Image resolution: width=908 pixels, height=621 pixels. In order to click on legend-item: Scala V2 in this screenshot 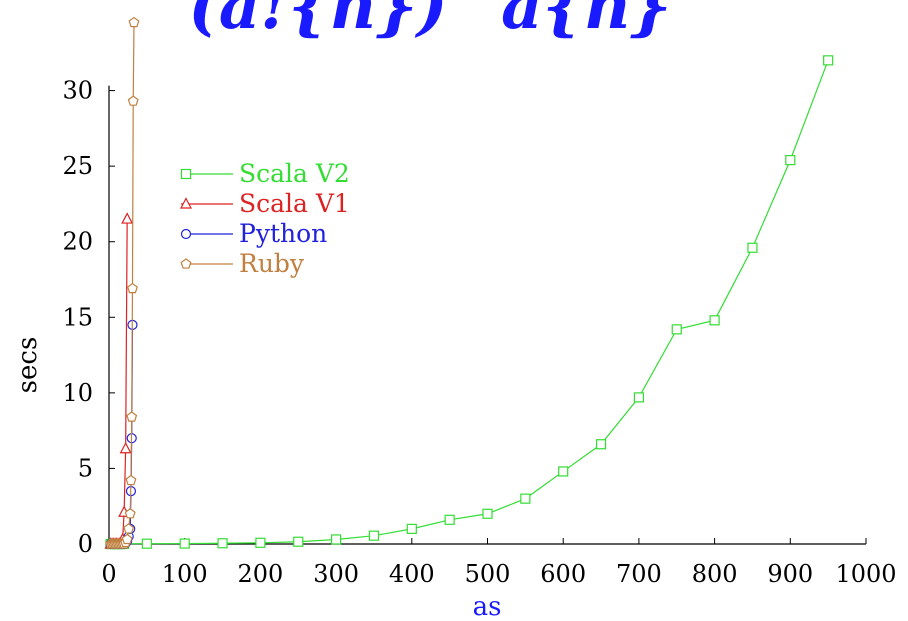, I will do `click(265, 173)`.